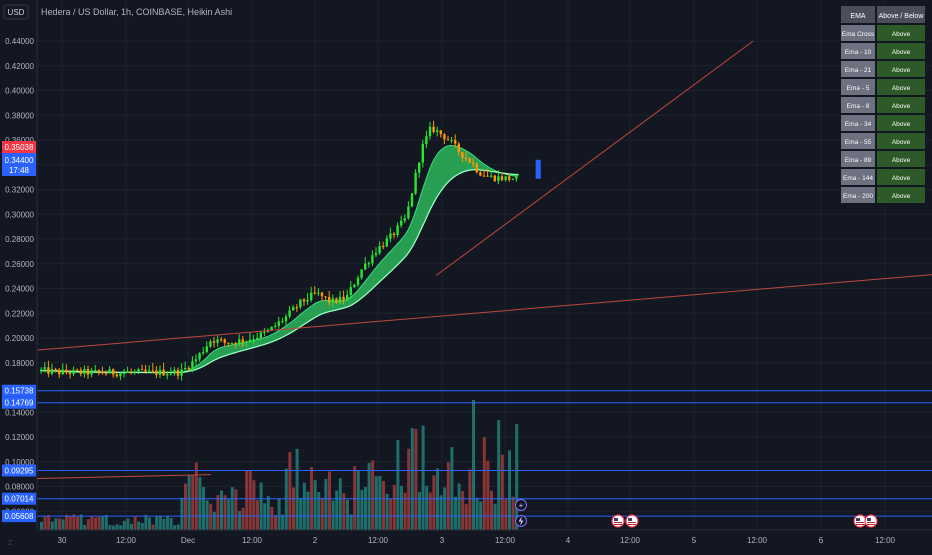 The width and height of the screenshot is (932, 555). I want to click on current-price-badge, so click(19, 164).